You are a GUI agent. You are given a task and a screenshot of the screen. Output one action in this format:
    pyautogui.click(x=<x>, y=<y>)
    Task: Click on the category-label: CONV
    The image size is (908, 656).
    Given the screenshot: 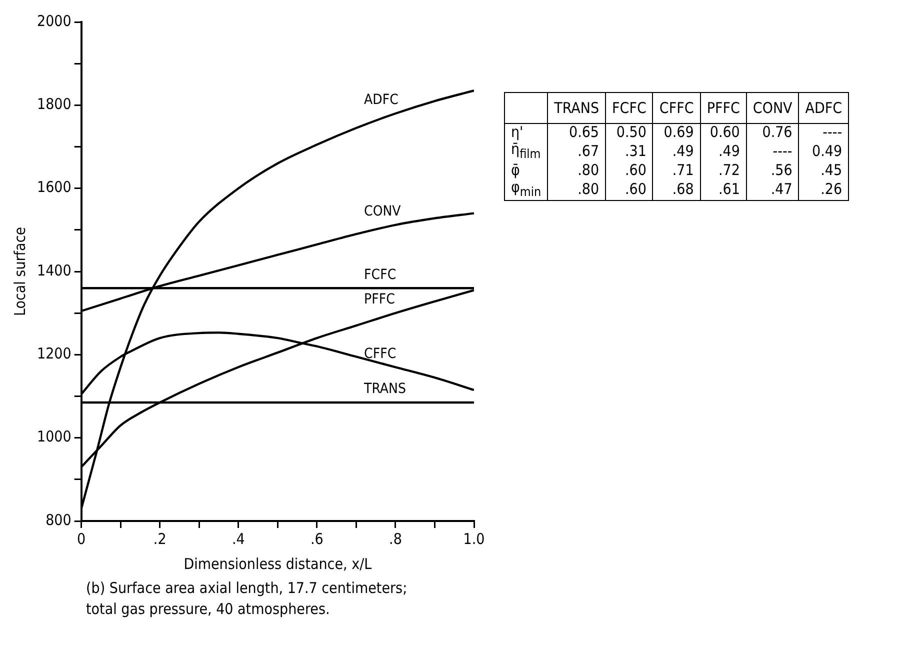 What is the action you would take?
    pyautogui.click(x=772, y=108)
    